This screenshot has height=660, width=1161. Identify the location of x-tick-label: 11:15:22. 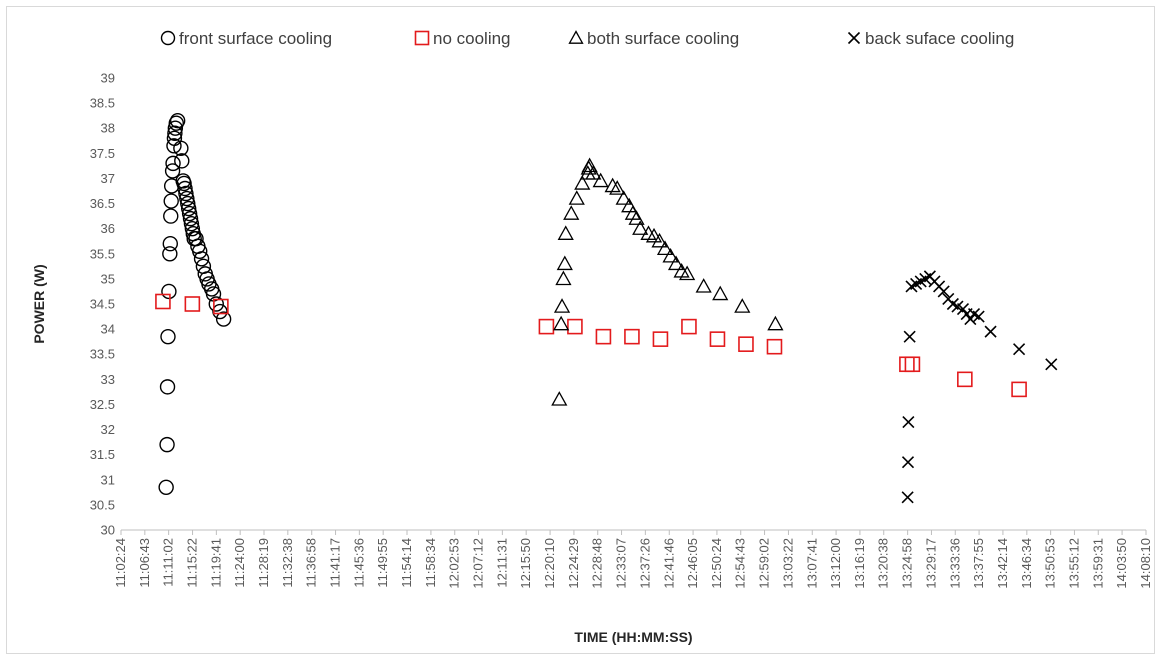
(192, 563).